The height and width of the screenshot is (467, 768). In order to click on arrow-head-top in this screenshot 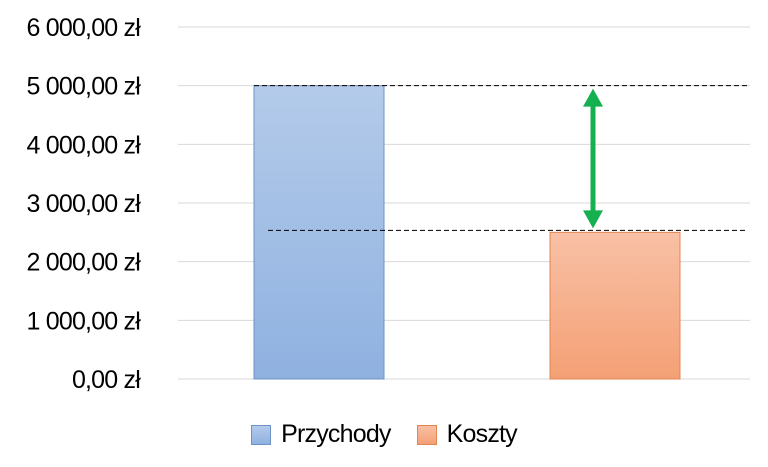, I will do `click(593, 97)`.